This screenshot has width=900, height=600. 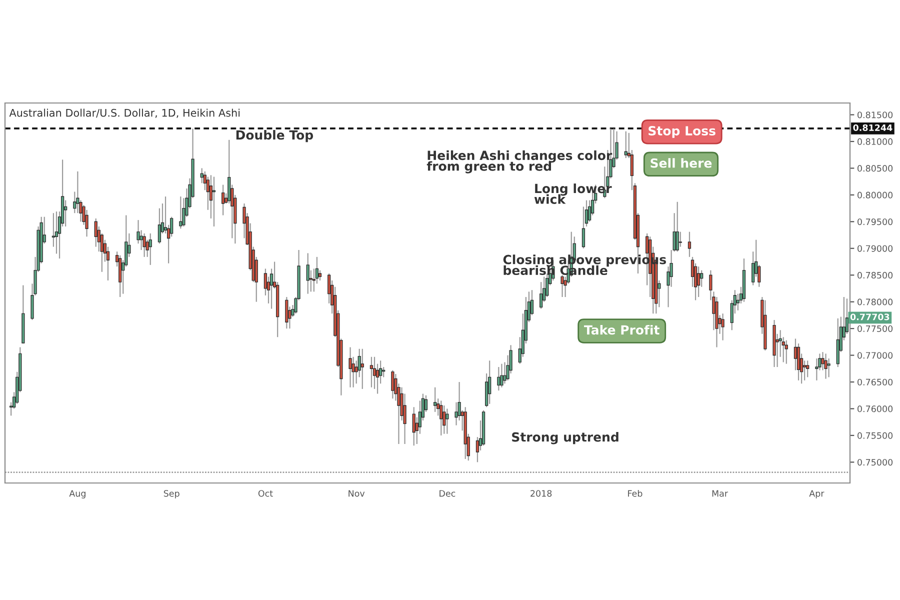 I want to click on annotation: Heiken Ashi changes color from green to red, so click(x=519, y=162).